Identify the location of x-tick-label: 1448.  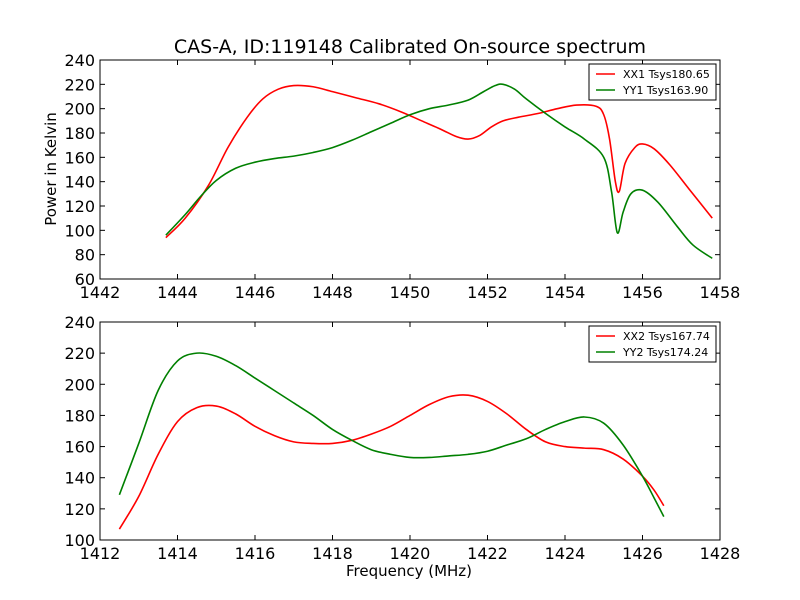
(332, 292).